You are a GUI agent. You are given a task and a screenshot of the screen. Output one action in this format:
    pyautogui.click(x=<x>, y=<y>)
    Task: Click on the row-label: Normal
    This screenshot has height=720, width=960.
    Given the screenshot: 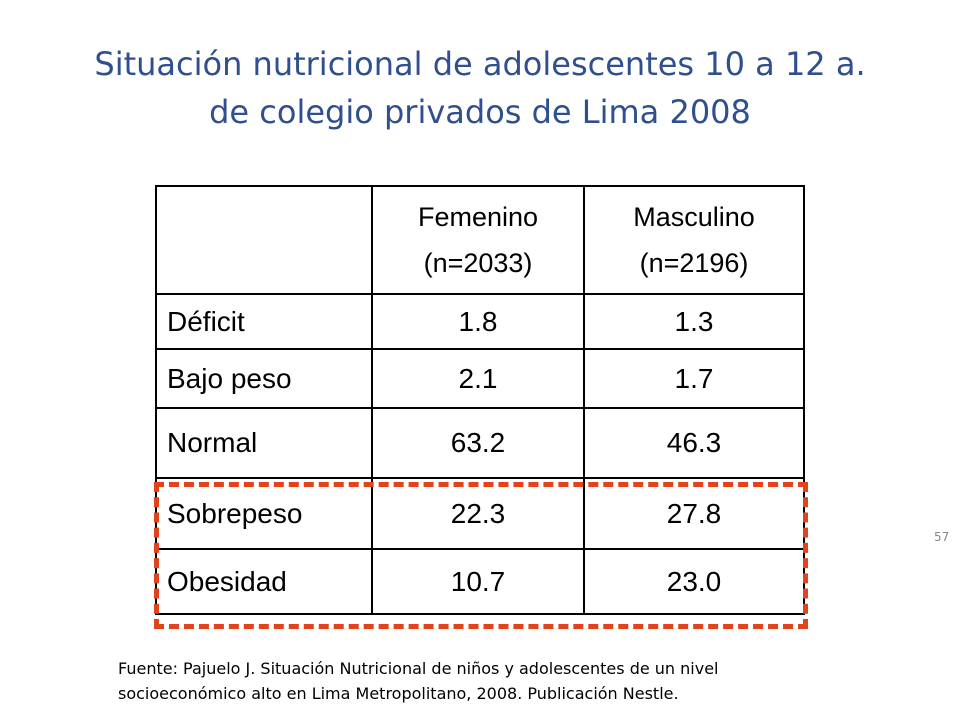 What is the action you would take?
    pyautogui.click(x=264, y=443)
    